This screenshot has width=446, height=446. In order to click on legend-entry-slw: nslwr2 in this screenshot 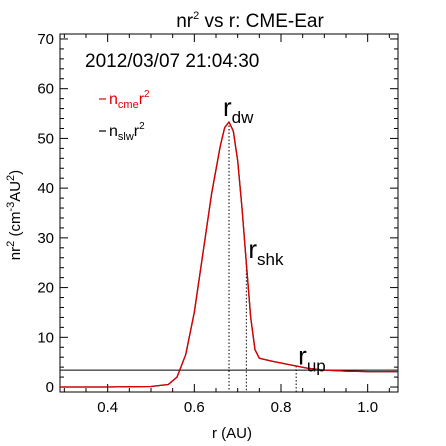, I will do `click(127, 132)`.